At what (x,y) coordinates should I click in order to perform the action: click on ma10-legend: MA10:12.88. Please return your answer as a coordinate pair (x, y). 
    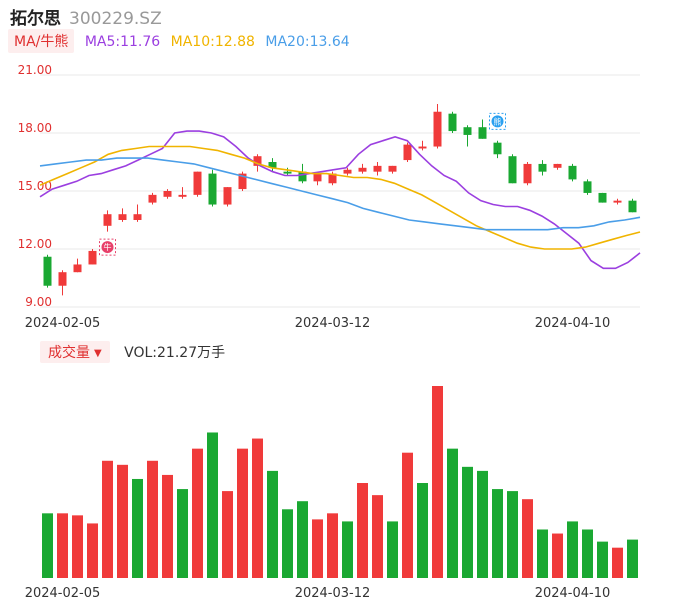
    Looking at the image, I should click on (212, 42).